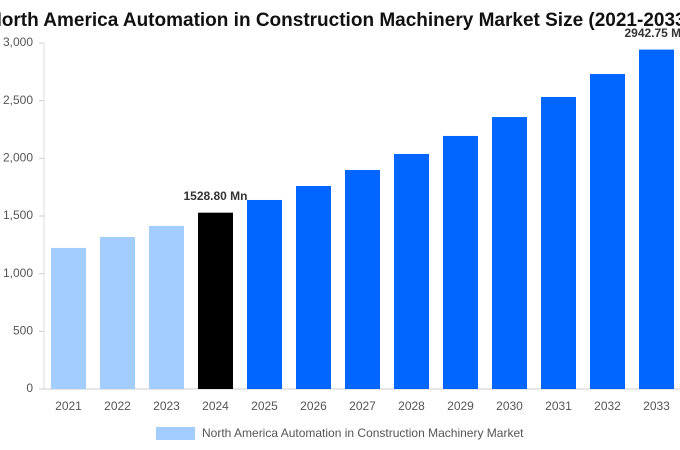 The image size is (680, 450). Describe the element at coordinates (362, 406) in the screenshot. I see `x-tick-label: 2027` at that location.